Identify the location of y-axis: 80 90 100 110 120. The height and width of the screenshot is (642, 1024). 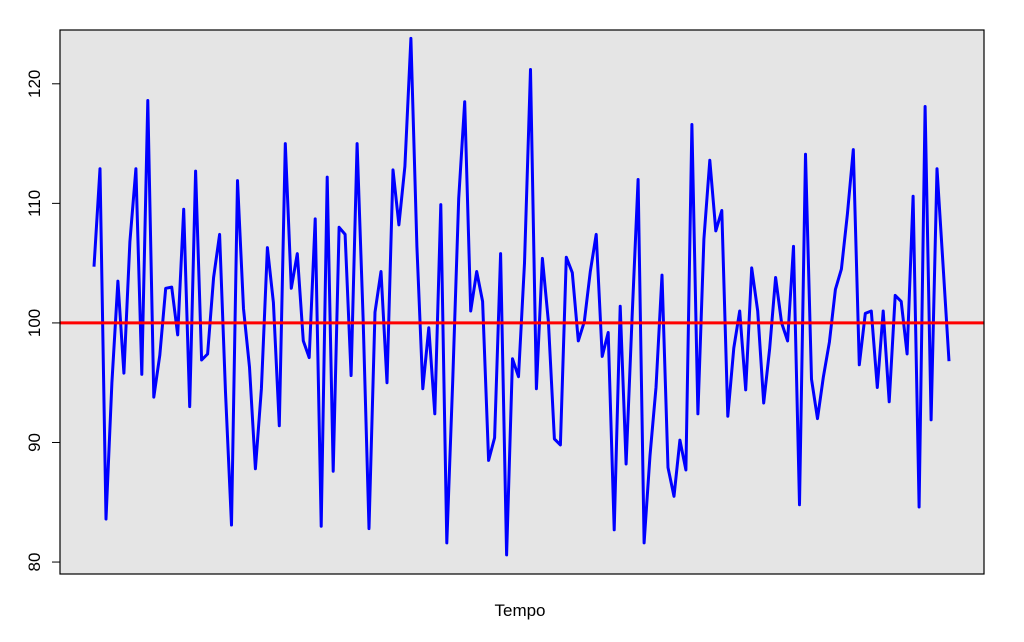
(43, 321).